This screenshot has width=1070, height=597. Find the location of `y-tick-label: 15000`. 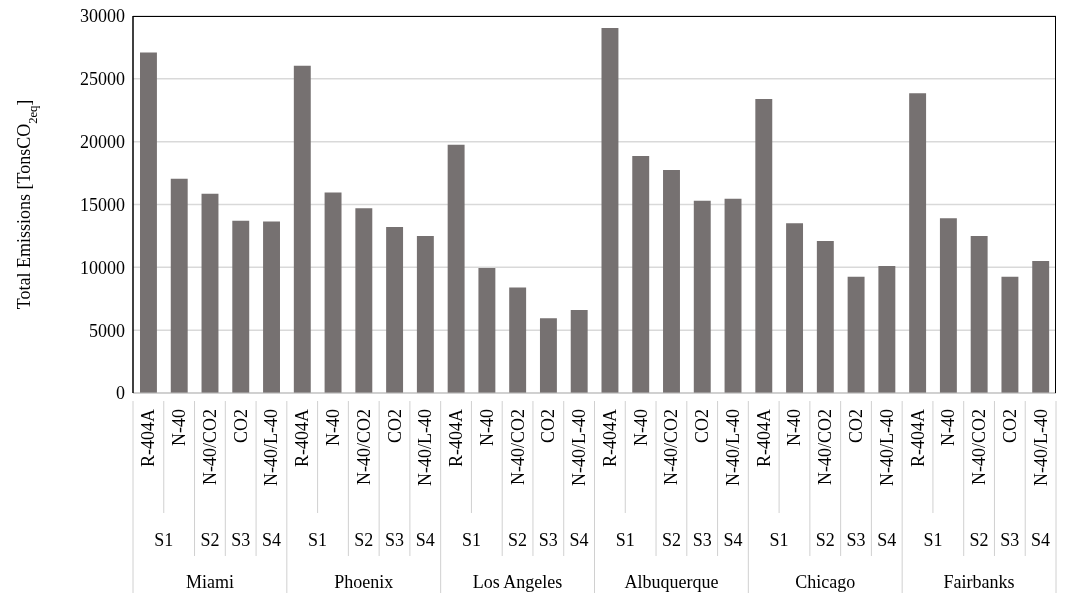

y-tick-label: 15000 is located at coordinates (102, 204).